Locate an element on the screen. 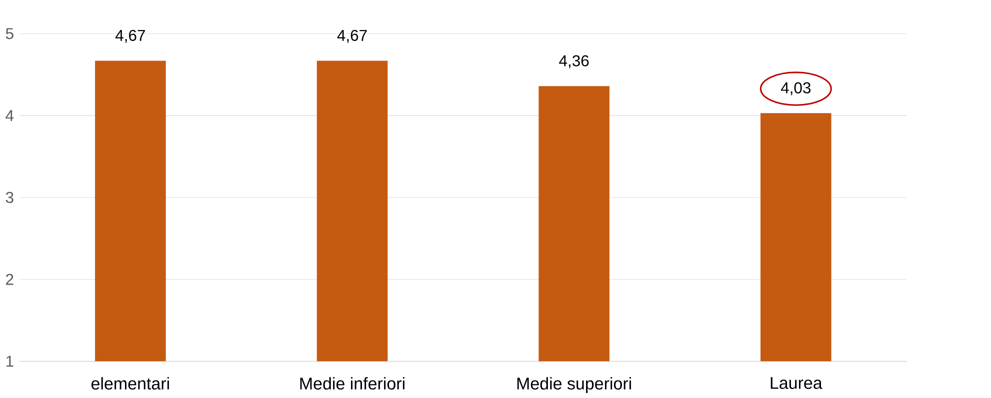 Image resolution: width=991 pixels, height=398 pixels. y-tick-label: 5 is located at coordinates (10, 34).